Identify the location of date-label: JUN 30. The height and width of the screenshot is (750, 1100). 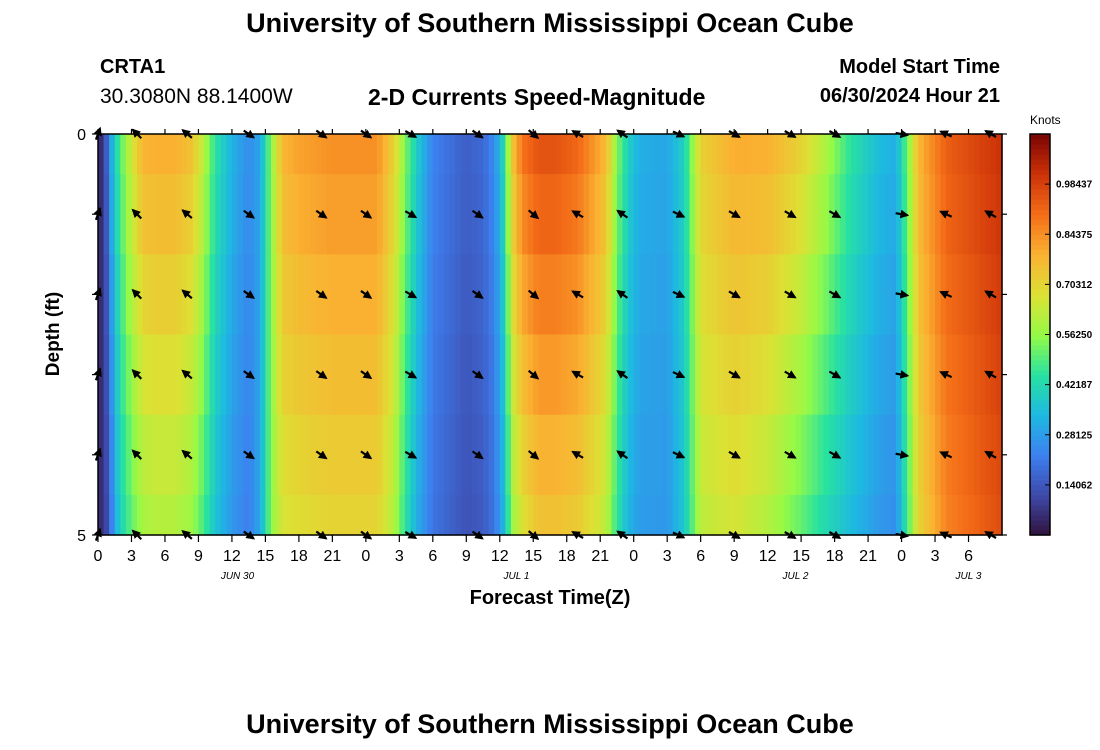
(237, 576).